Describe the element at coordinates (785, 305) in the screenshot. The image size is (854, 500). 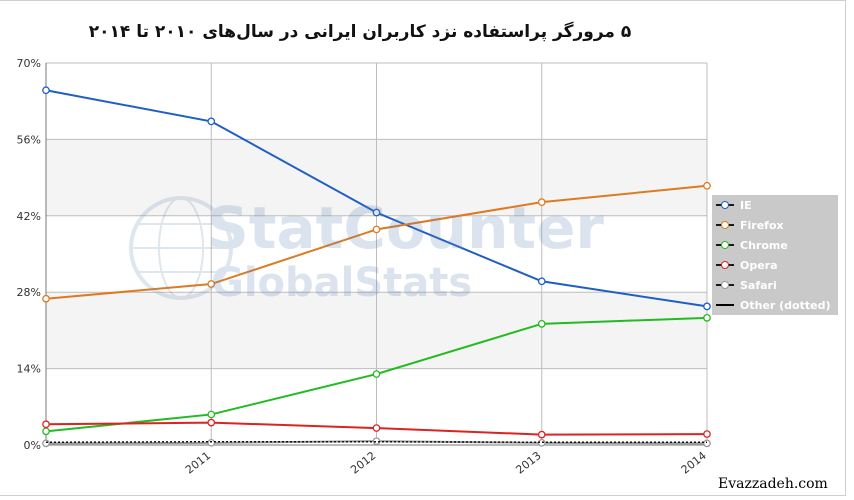
I see `legend-label: Other (dotted)` at that location.